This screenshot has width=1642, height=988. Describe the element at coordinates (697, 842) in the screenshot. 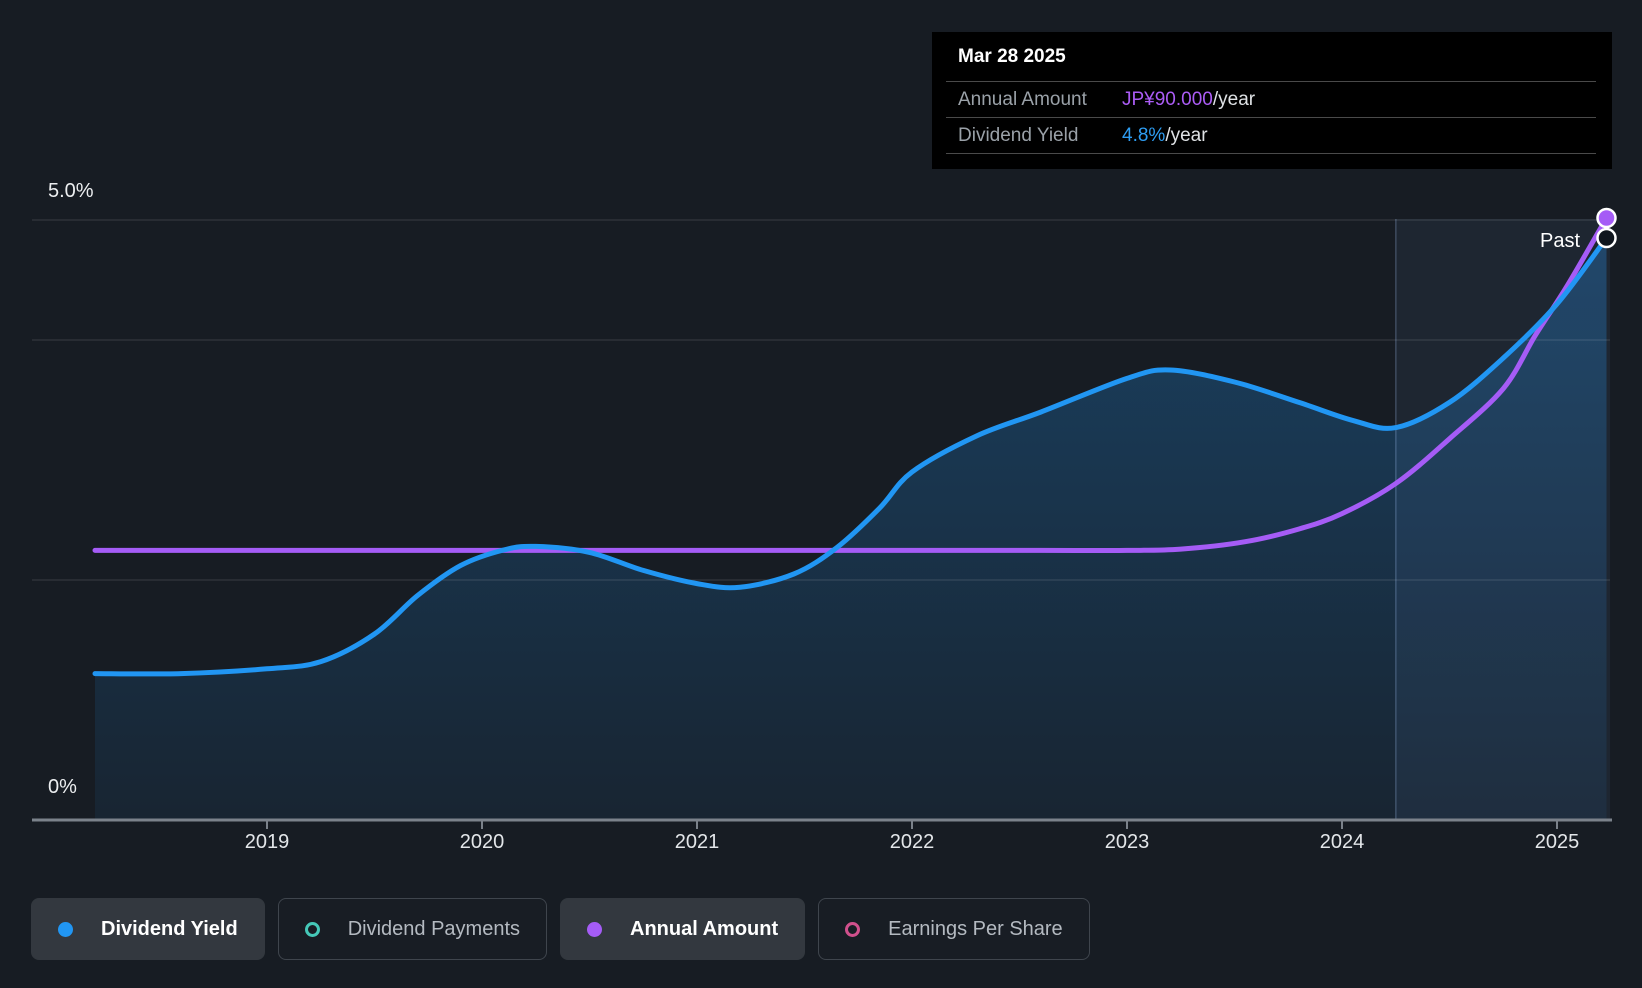

I see `x-tick-label-2021: 2021` at that location.